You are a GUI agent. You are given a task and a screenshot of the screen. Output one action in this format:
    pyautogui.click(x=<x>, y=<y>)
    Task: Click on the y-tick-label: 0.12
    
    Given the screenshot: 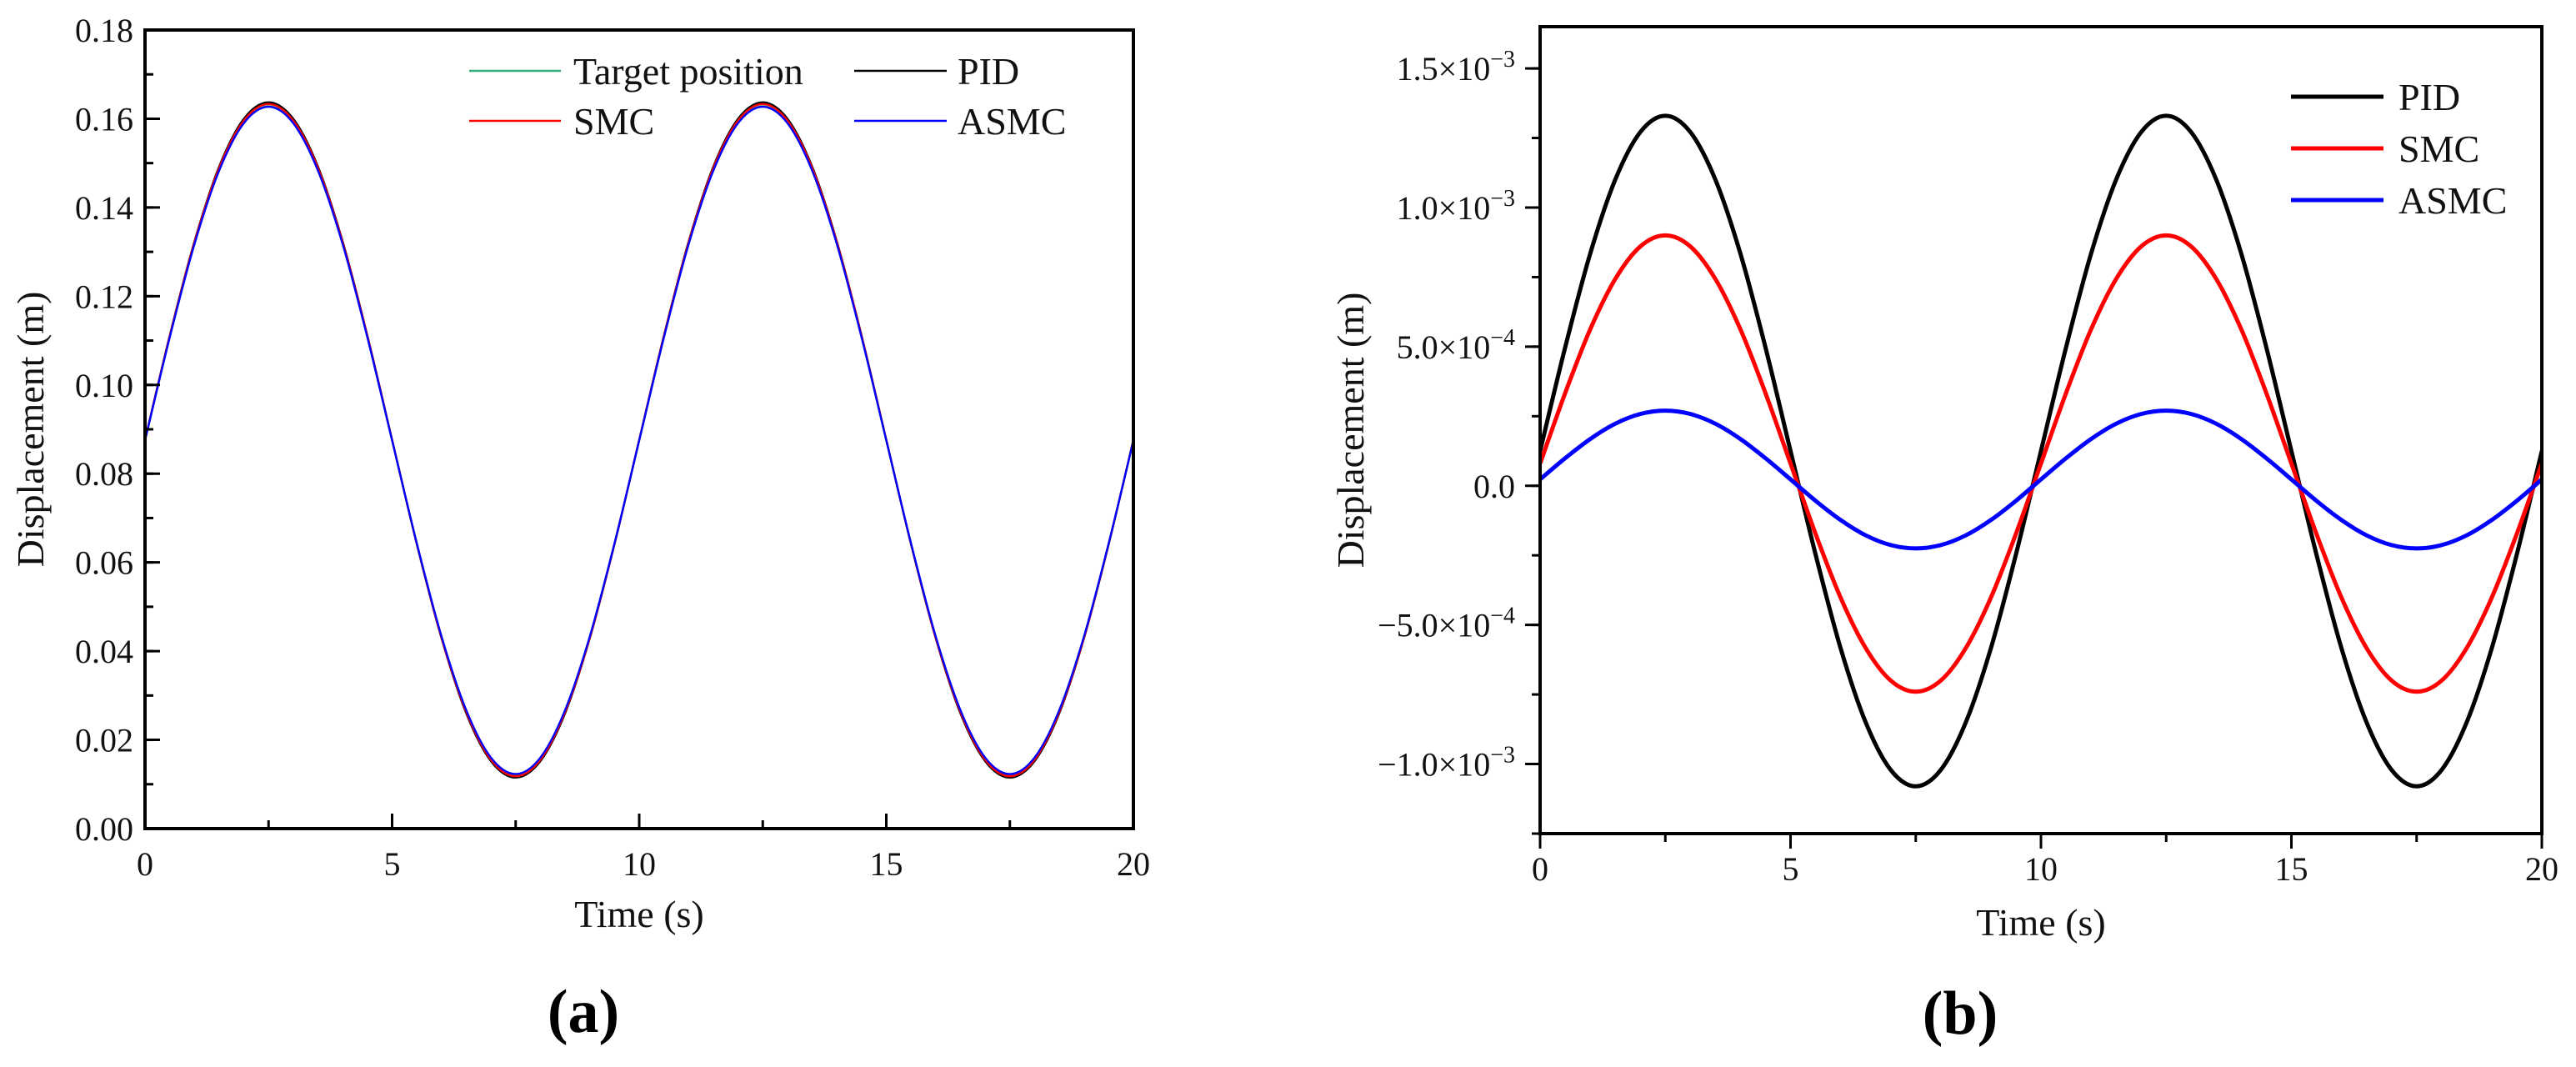 What is the action you would take?
    pyautogui.click(x=104, y=296)
    